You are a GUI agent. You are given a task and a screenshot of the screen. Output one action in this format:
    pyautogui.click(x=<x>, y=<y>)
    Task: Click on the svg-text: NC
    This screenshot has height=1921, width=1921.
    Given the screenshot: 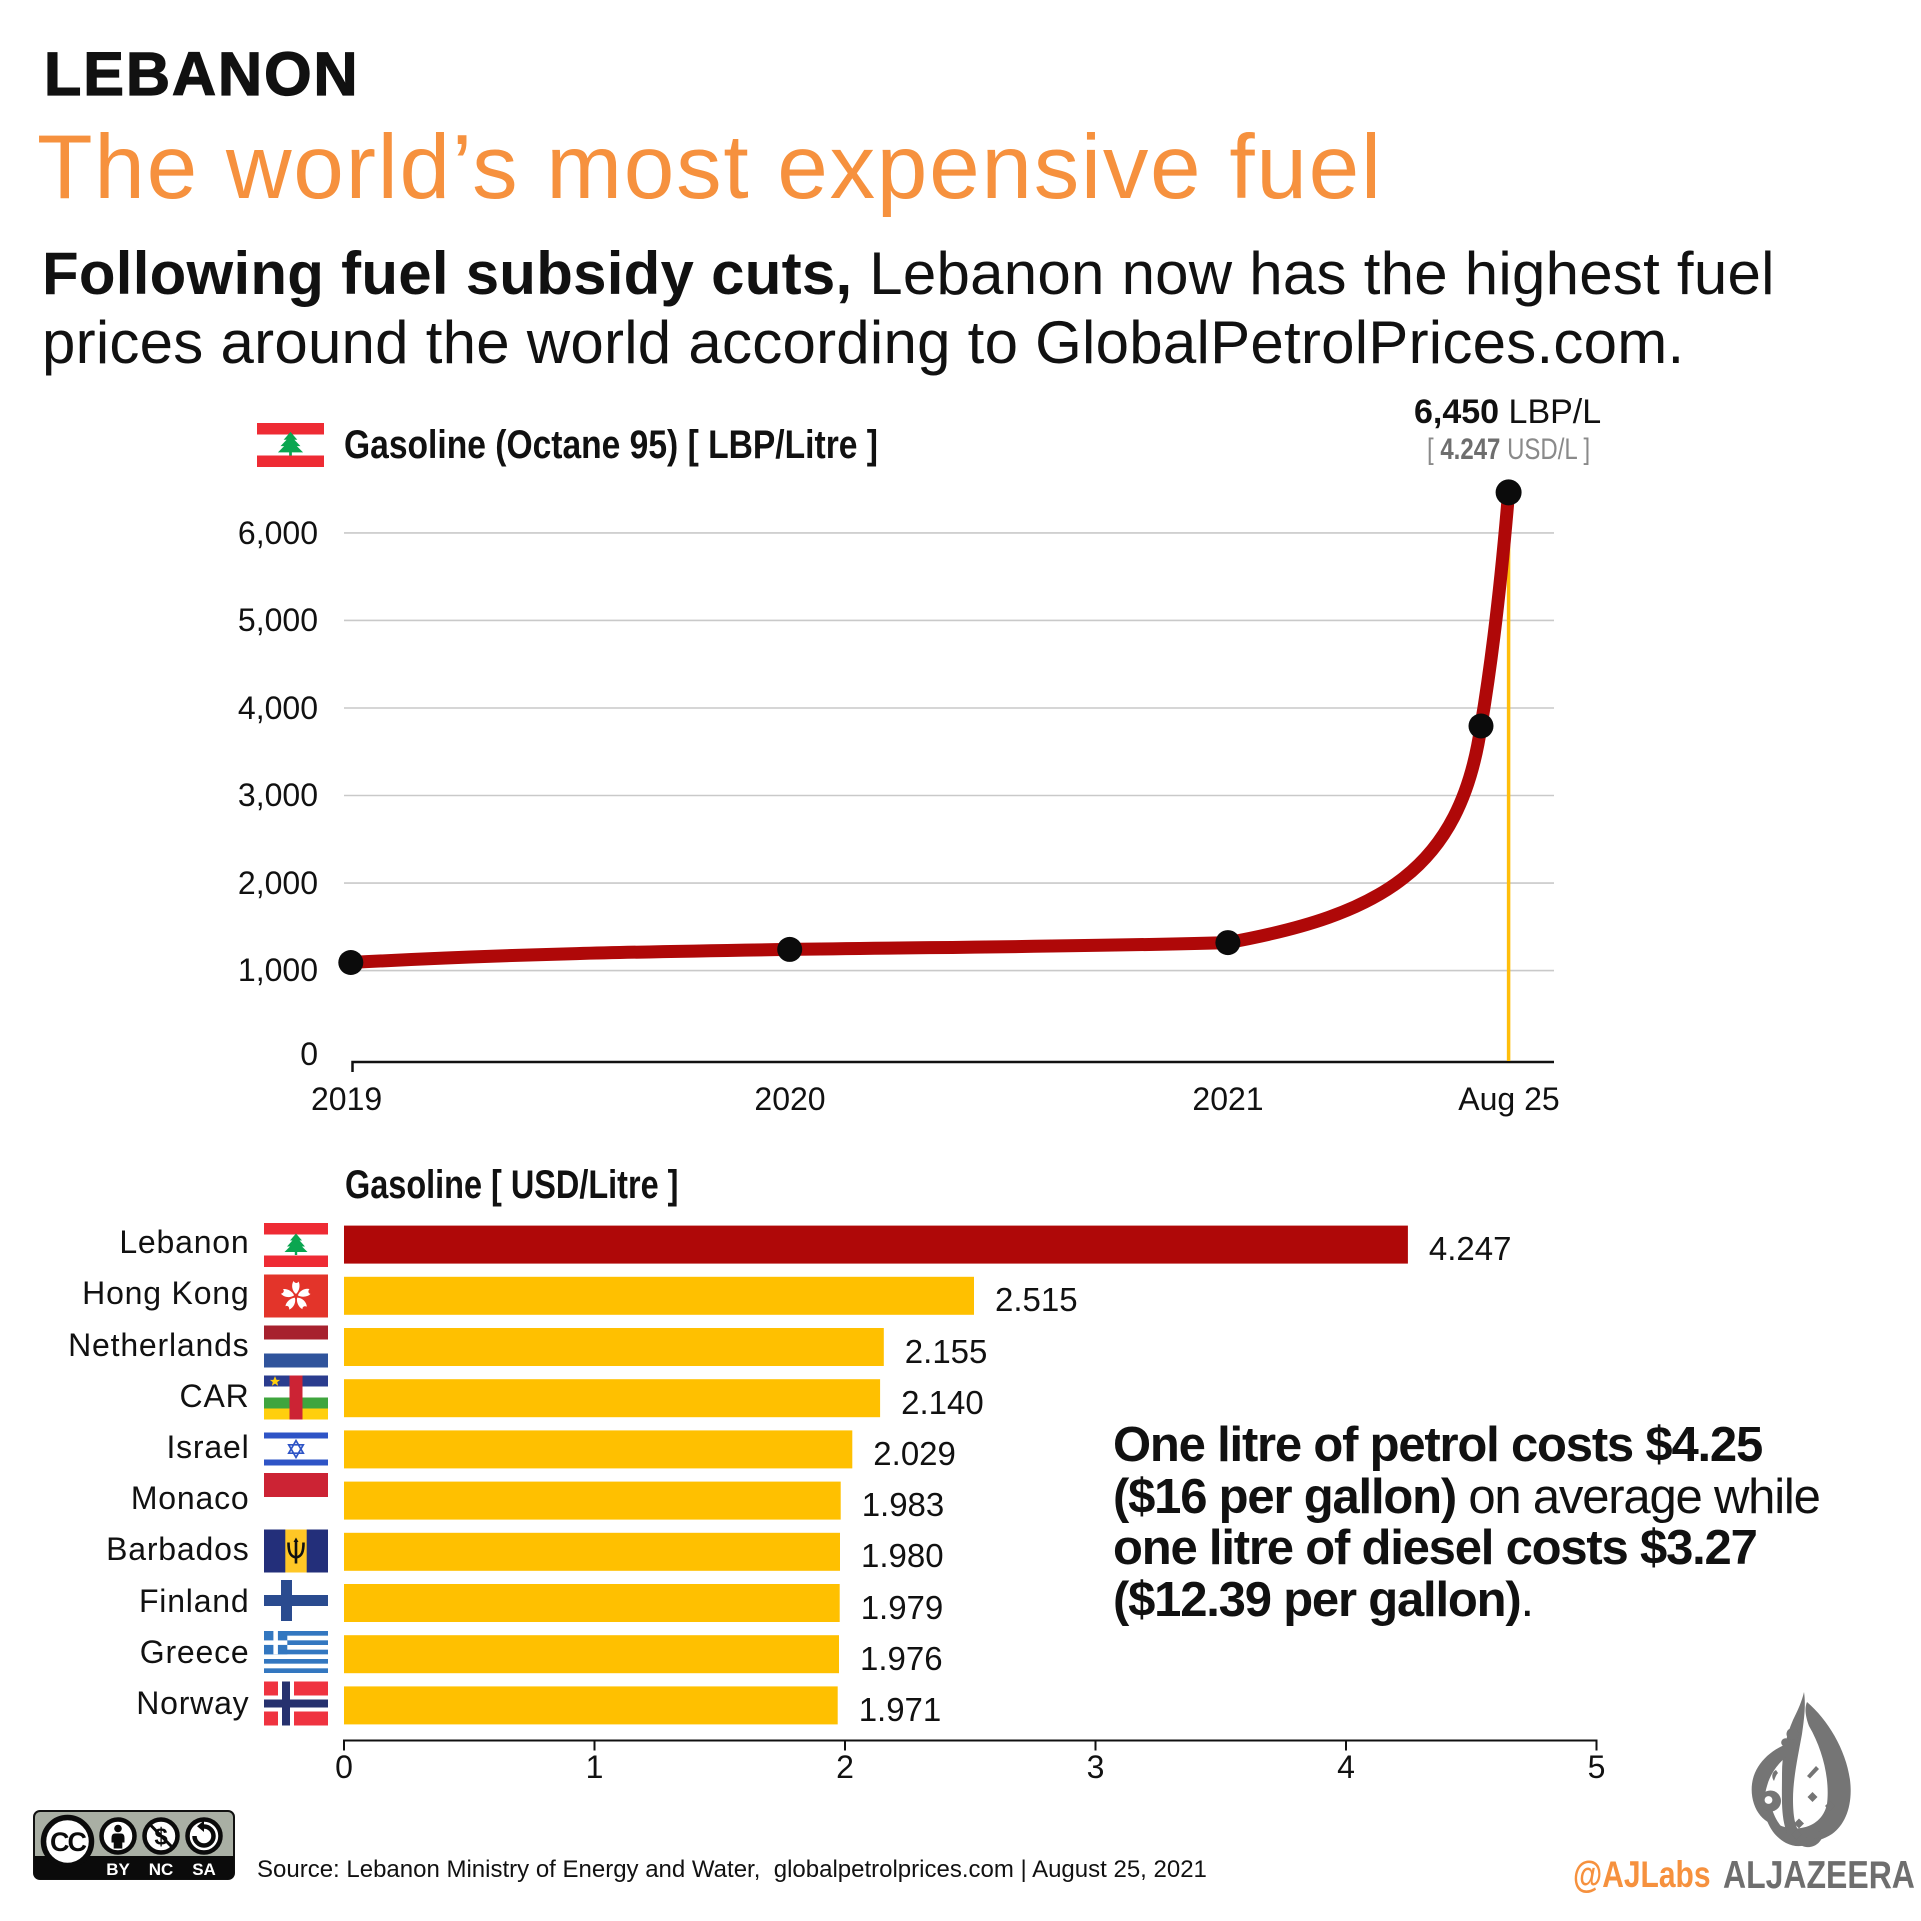 What is the action you would take?
    pyautogui.click(x=161, y=1869)
    